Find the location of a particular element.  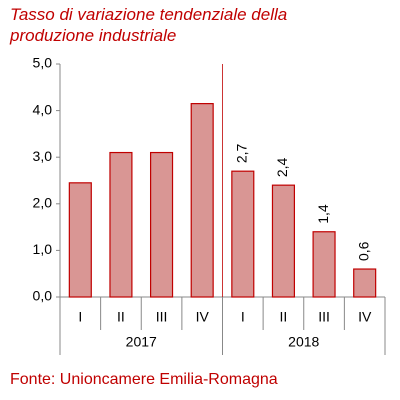

group-label: 2017 is located at coordinates (141, 342).